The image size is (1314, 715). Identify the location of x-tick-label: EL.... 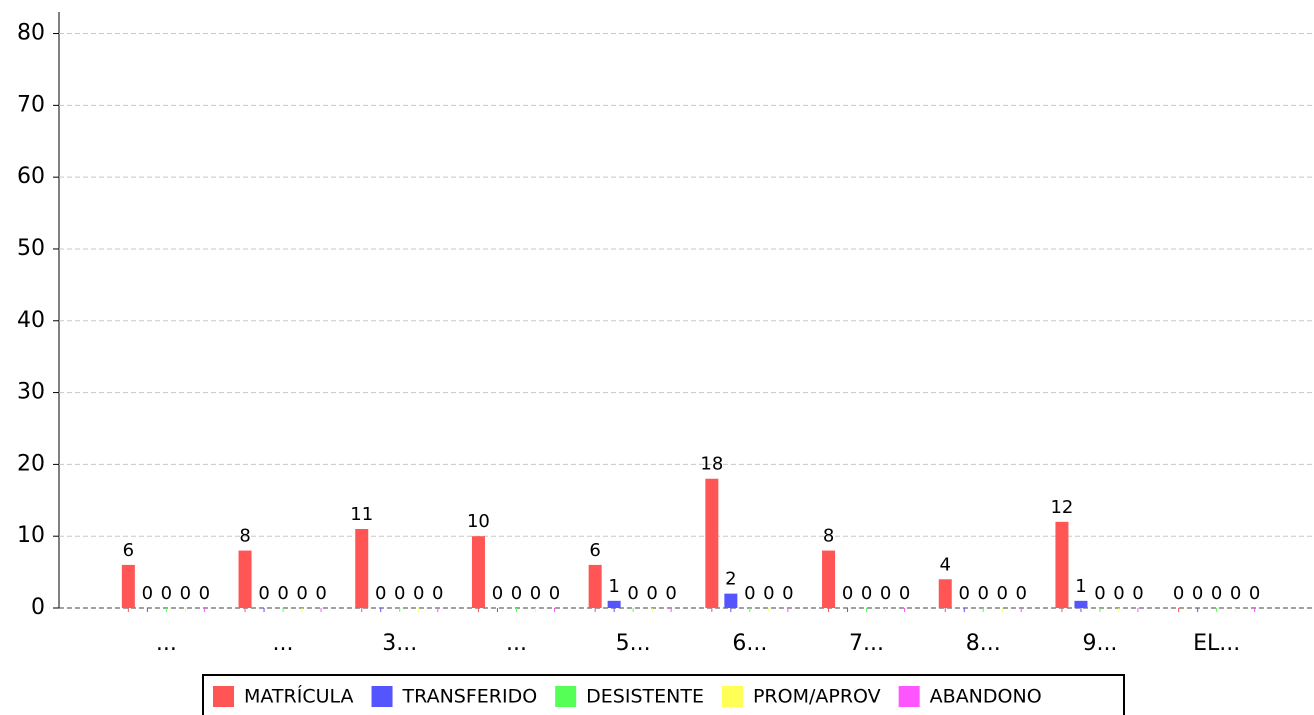
(1216, 643).